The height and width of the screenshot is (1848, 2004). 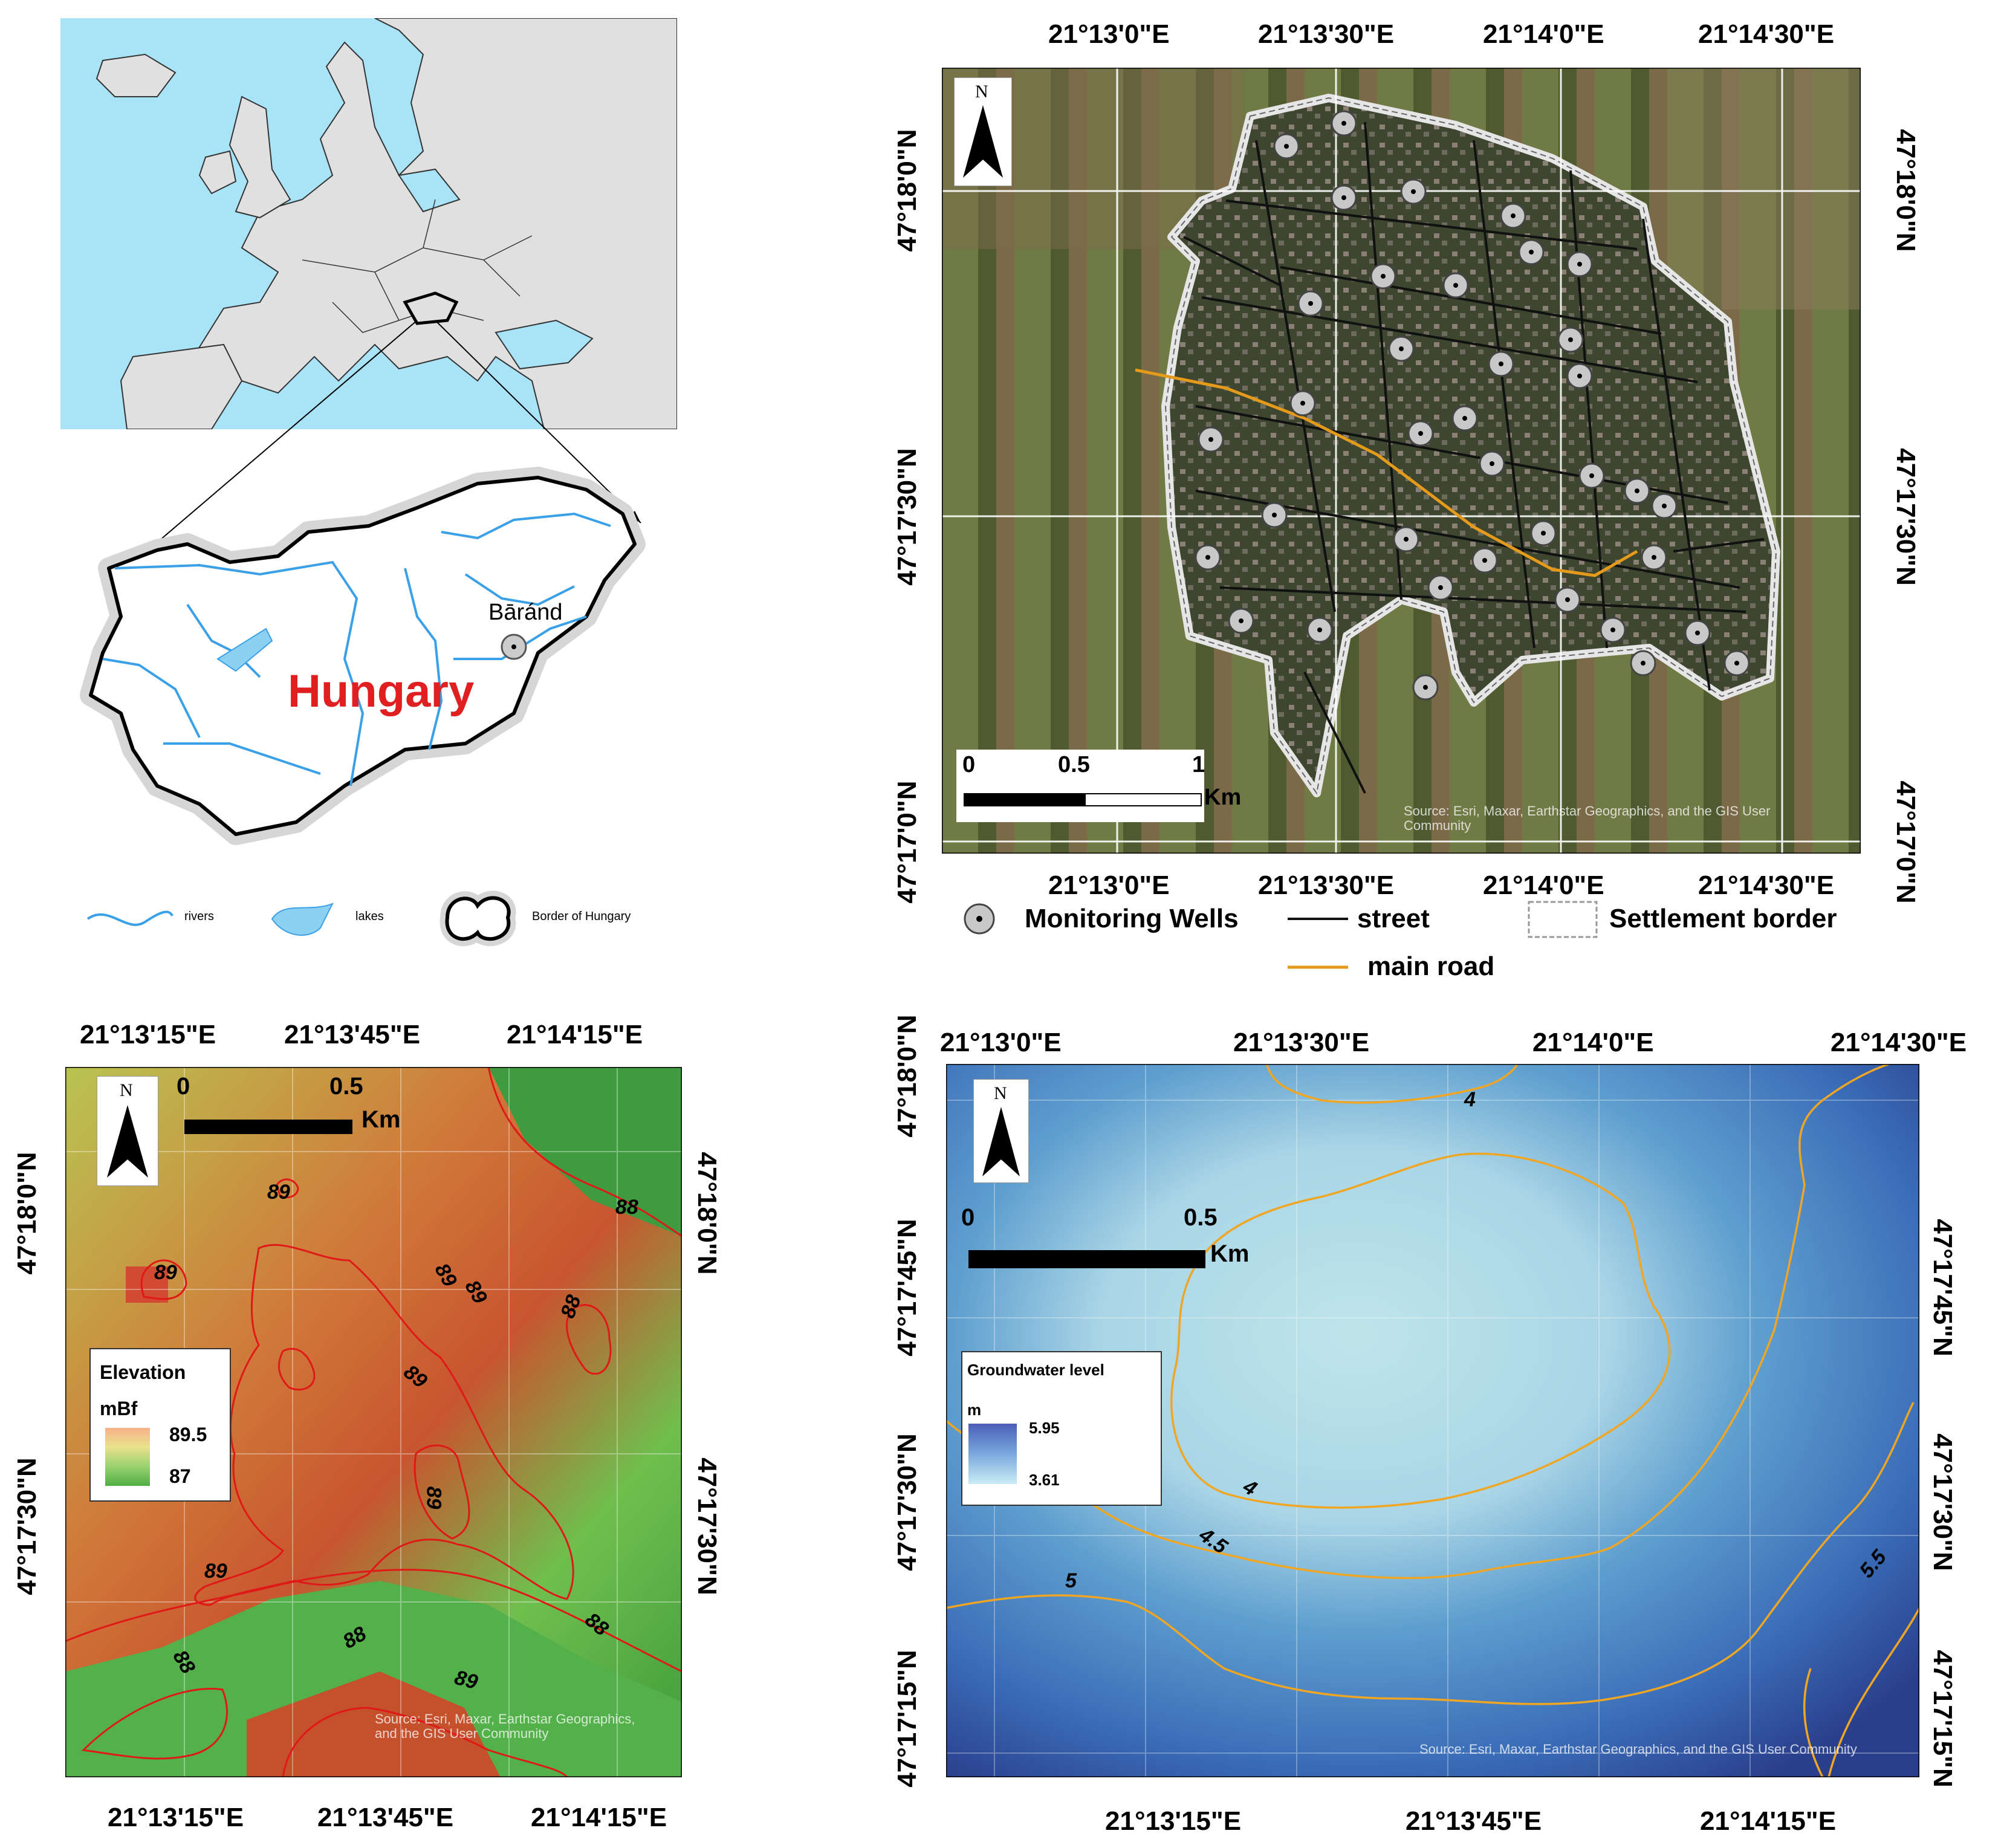 I want to click on right-lat-3: 47°17'0"N, so click(x=1906, y=842).